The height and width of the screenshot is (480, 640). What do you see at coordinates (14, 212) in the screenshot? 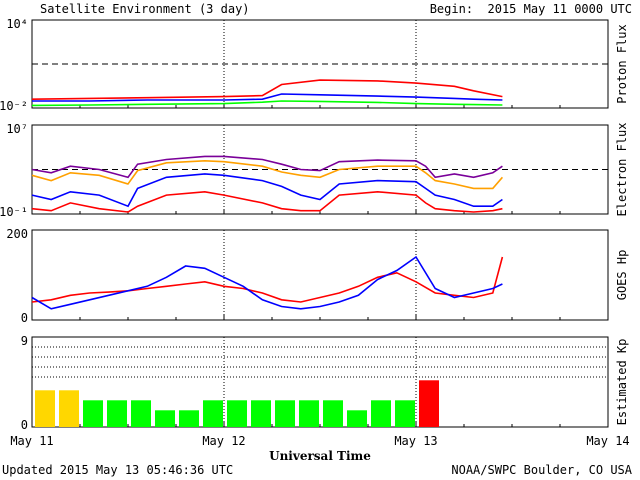
I see `electron-flux-y-tick-bottom: 10⁻¹` at bounding box center [14, 212].